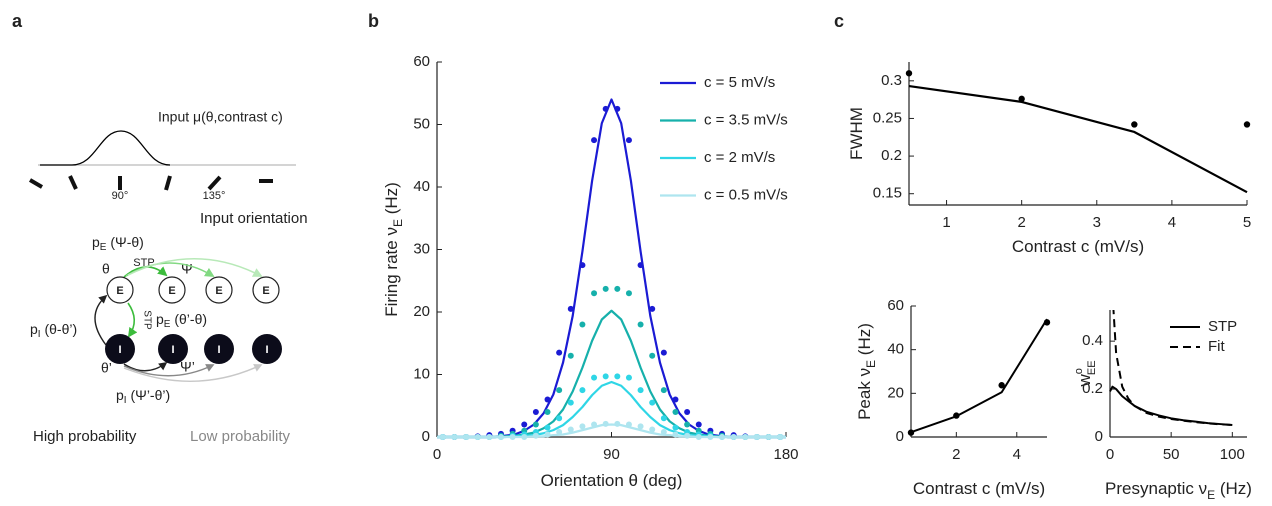 Image resolution: width=1272 pixels, height=506 pixels. What do you see at coordinates (1171, 454) in the screenshot?
I see `x-tick-label: 50` at bounding box center [1171, 454].